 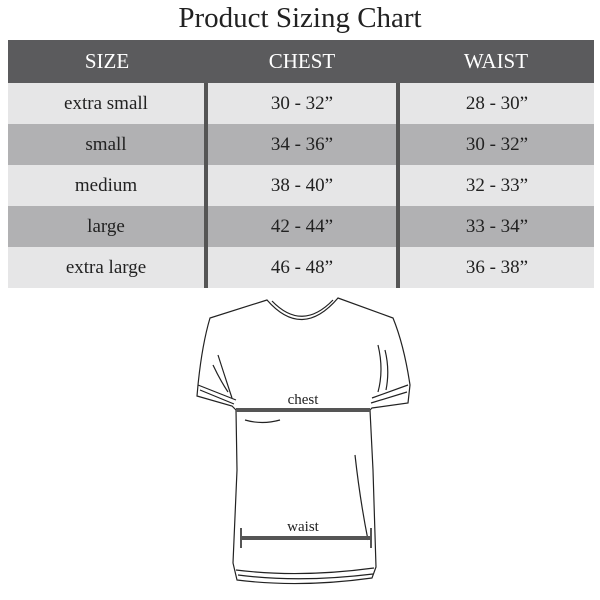 What do you see at coordinates (107, 61) in the screenshot?
I see `header-size: SIZE` at bounding box center [107, 61].